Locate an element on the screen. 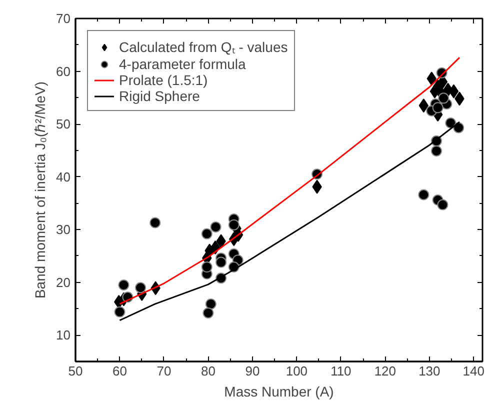 This screenshot has height=406, width=497. x-axis-title: Mass Number (A) is located at coordinates (279, 392).